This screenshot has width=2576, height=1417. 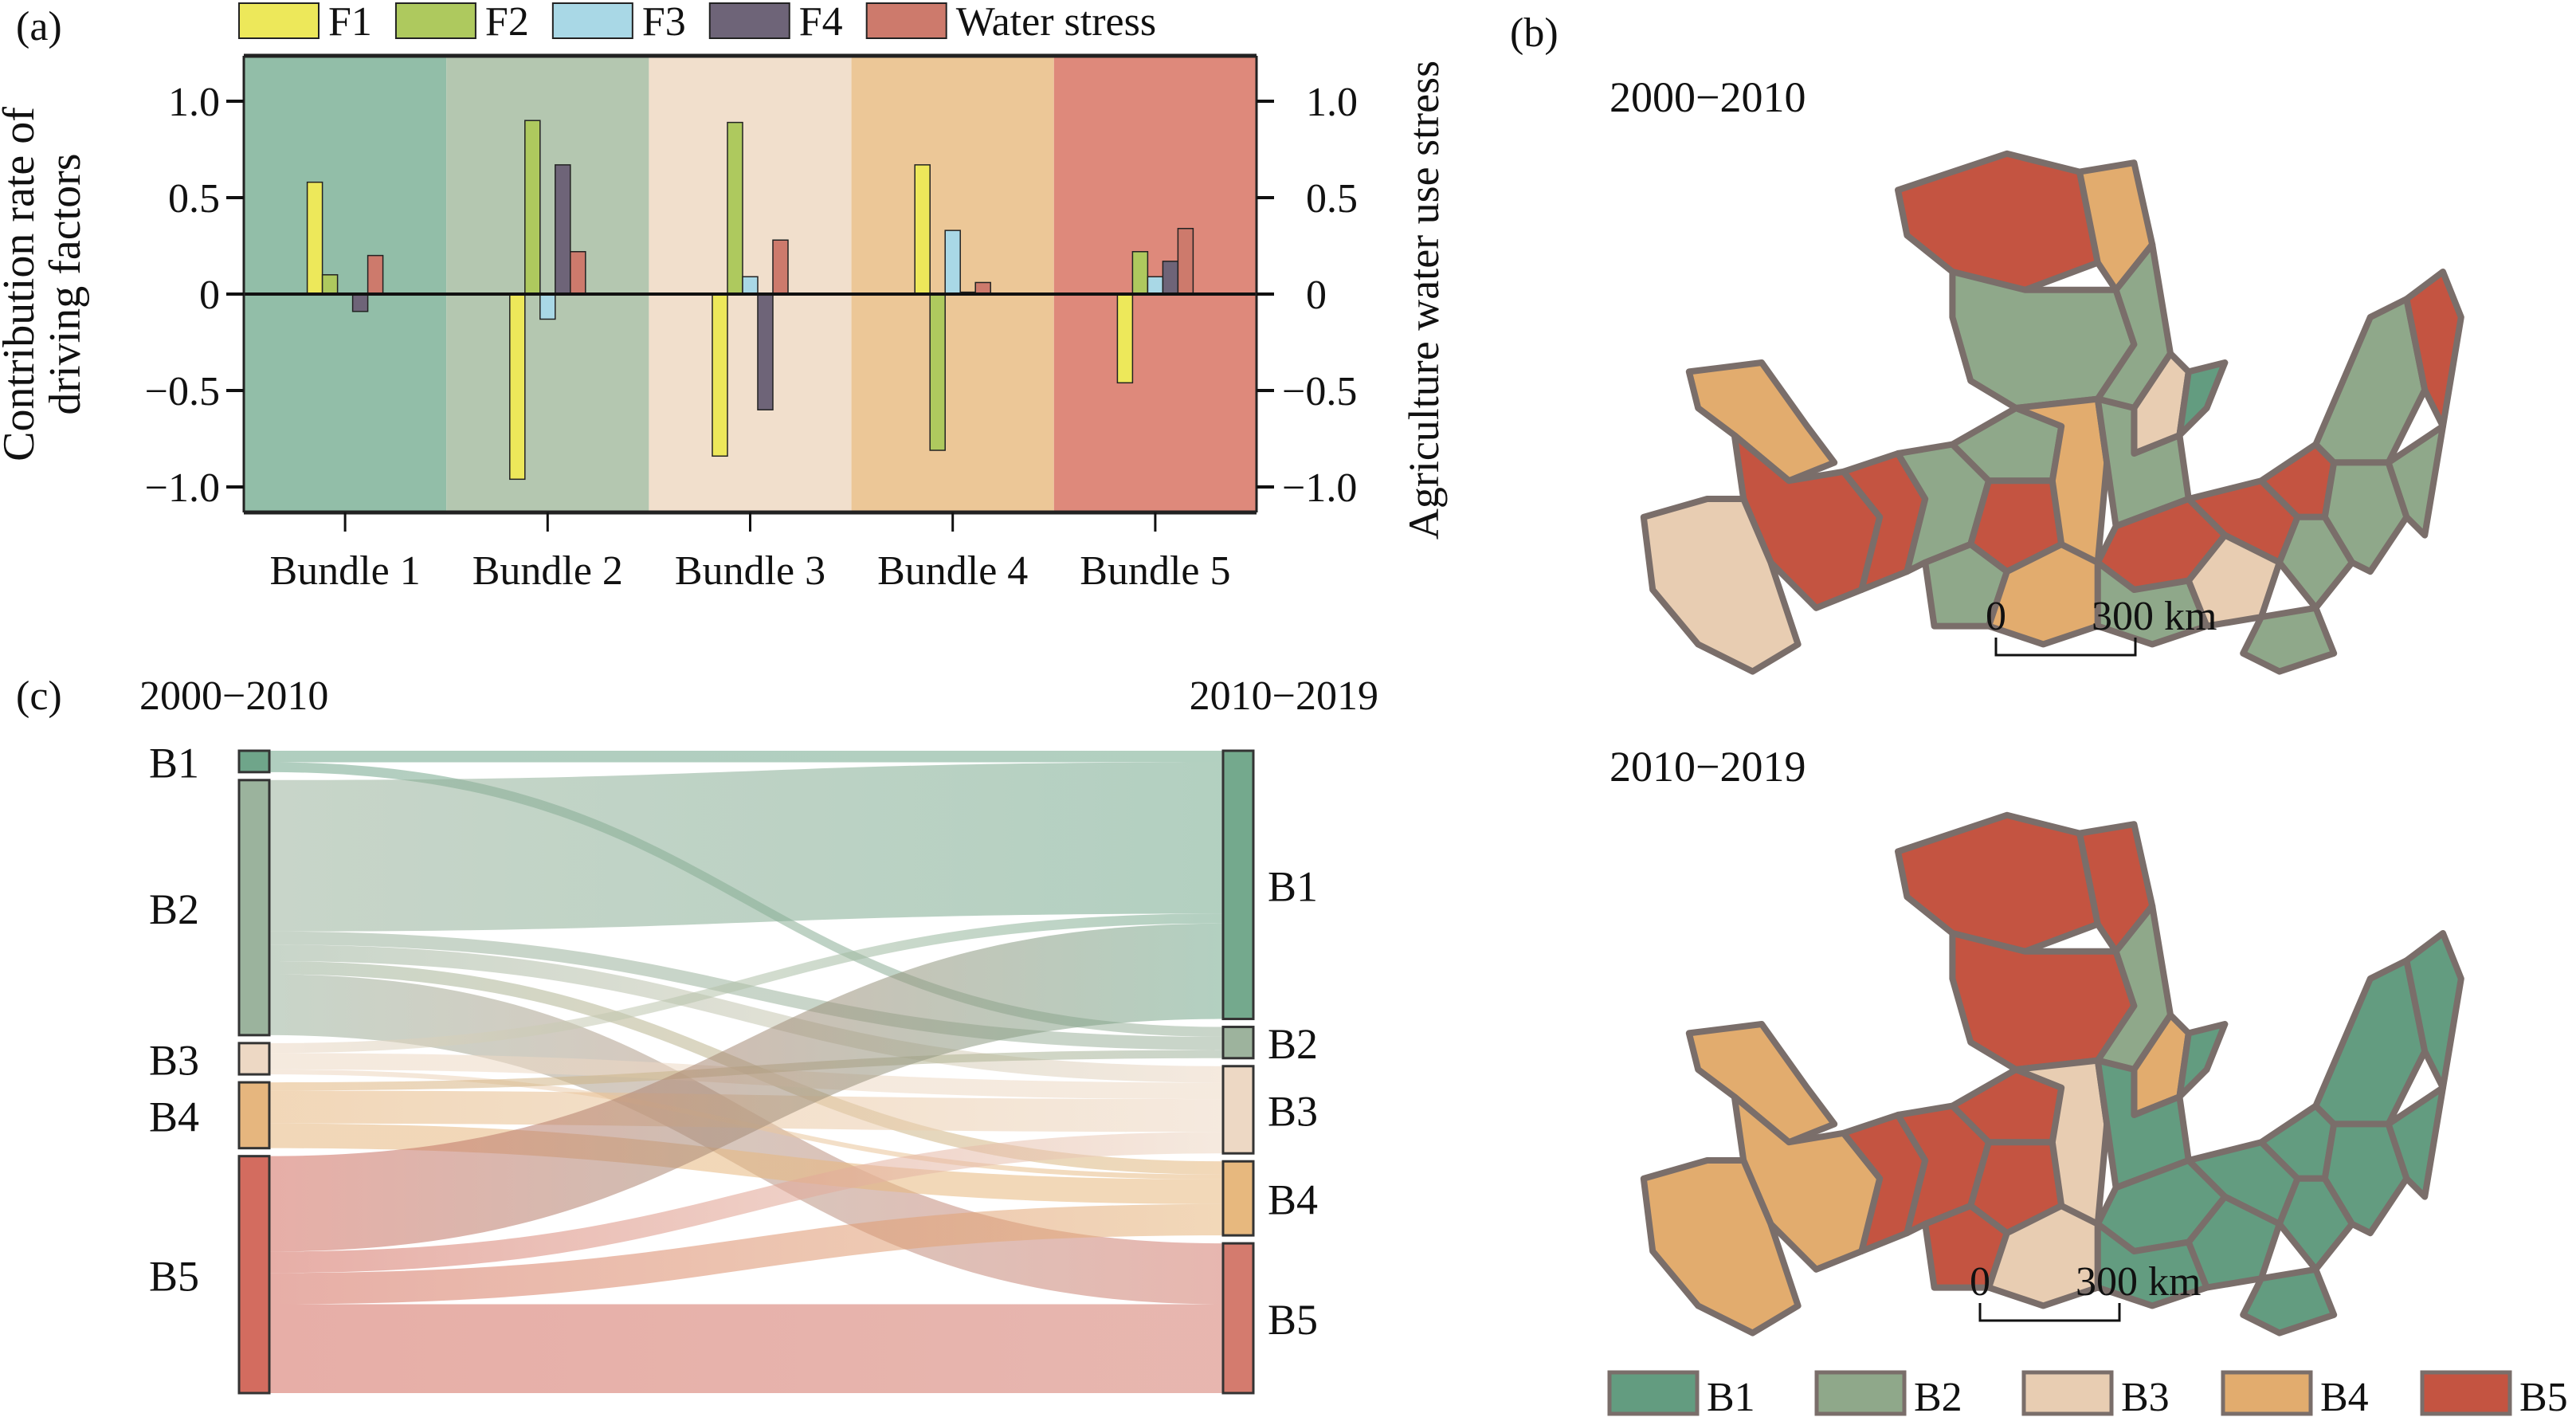 I want to click on sankey-node-right-b1, so click(x=1238, y=885).